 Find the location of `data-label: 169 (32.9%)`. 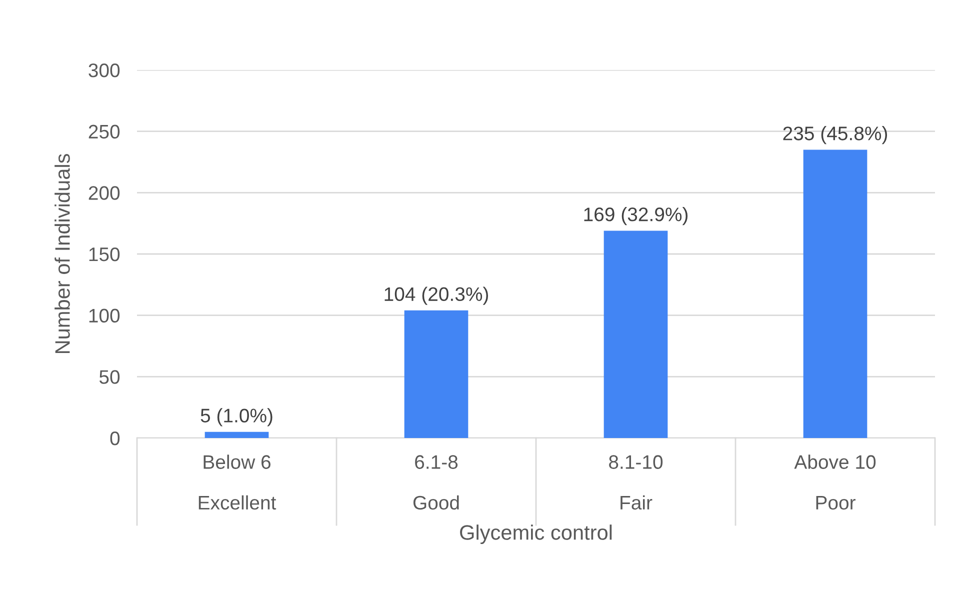

data-label: 169 (32.9%) is located at coordinates (636, 216).